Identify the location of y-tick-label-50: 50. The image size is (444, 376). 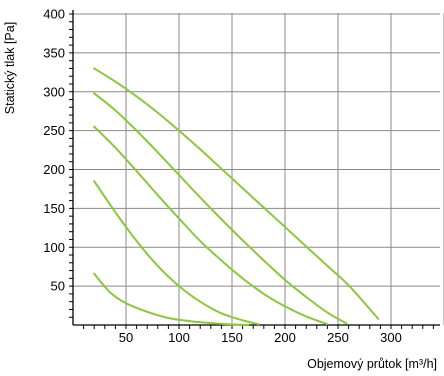
(58, 286).